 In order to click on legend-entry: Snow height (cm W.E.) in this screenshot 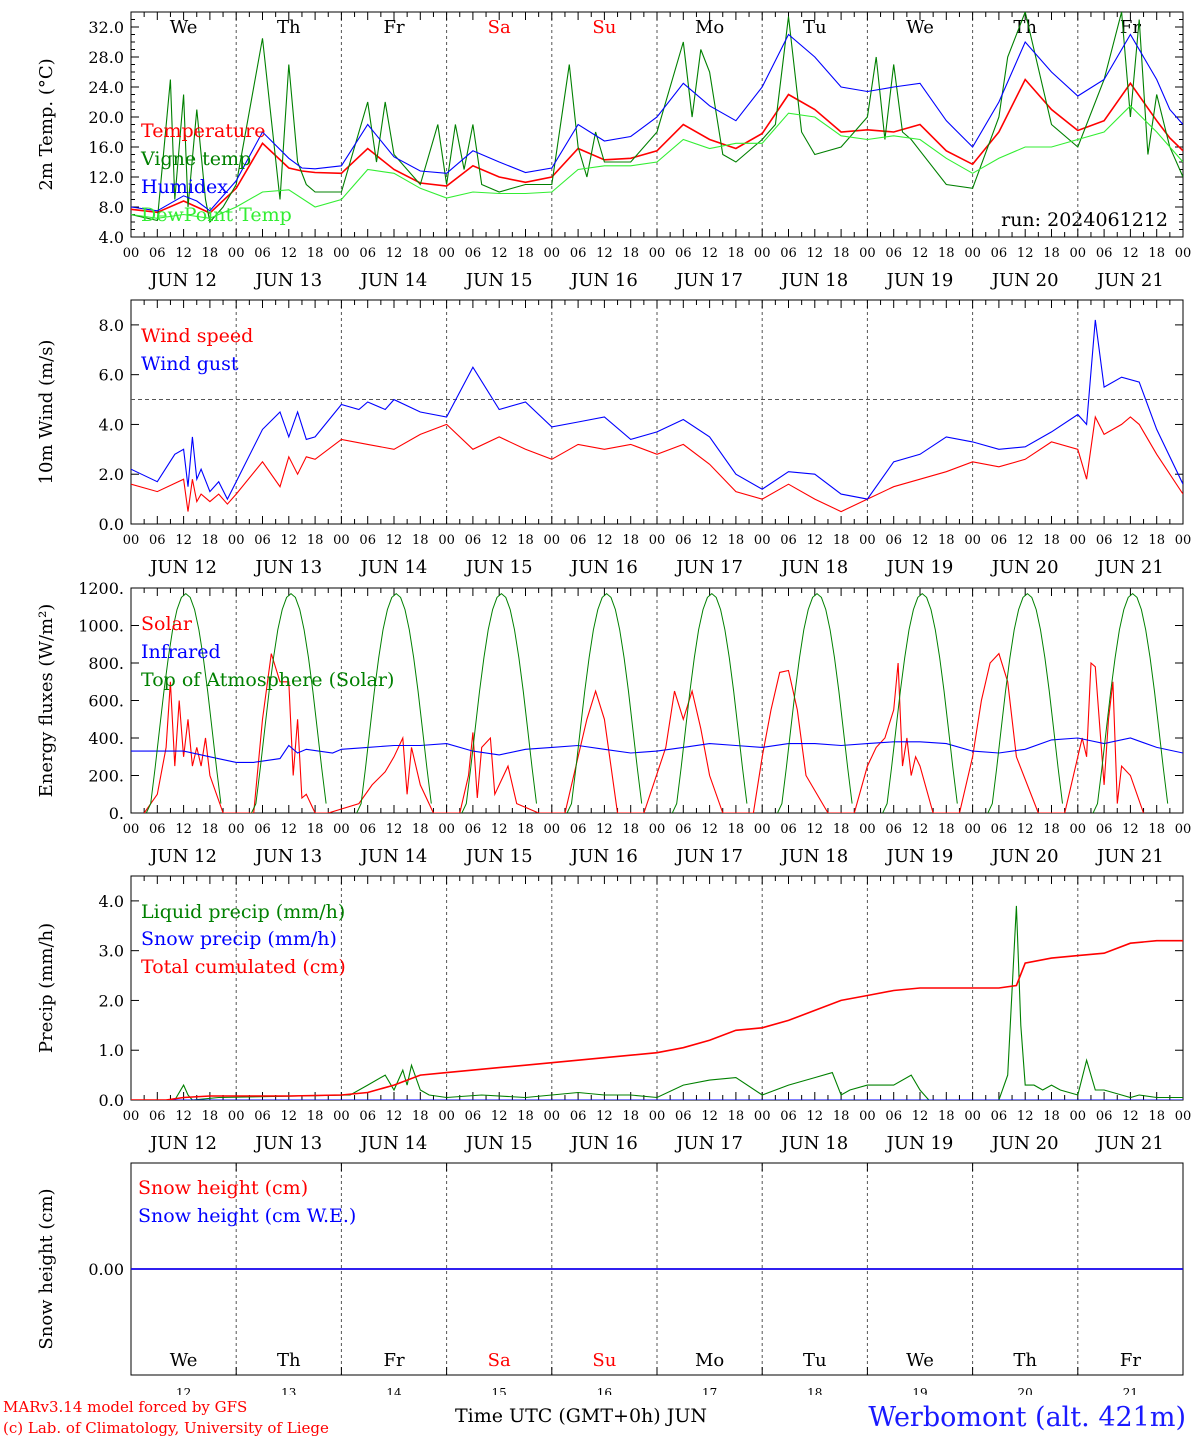, I will do `click(247, 1216)`.